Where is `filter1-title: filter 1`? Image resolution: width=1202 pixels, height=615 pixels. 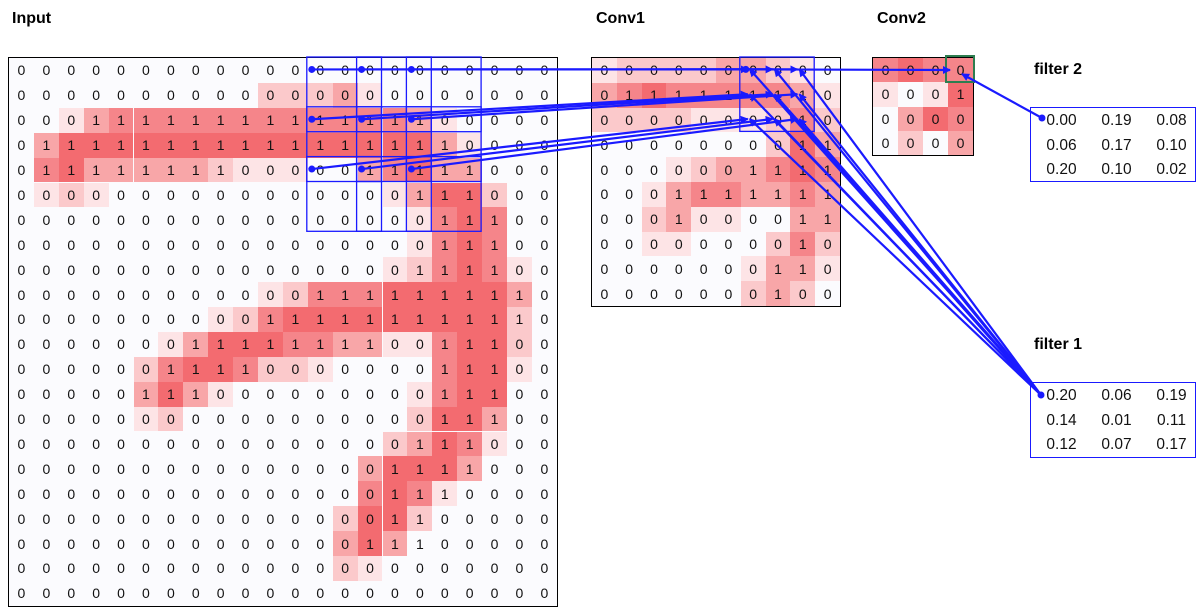
filter1-title: filter 1 is located at coordinates (1058, 344).